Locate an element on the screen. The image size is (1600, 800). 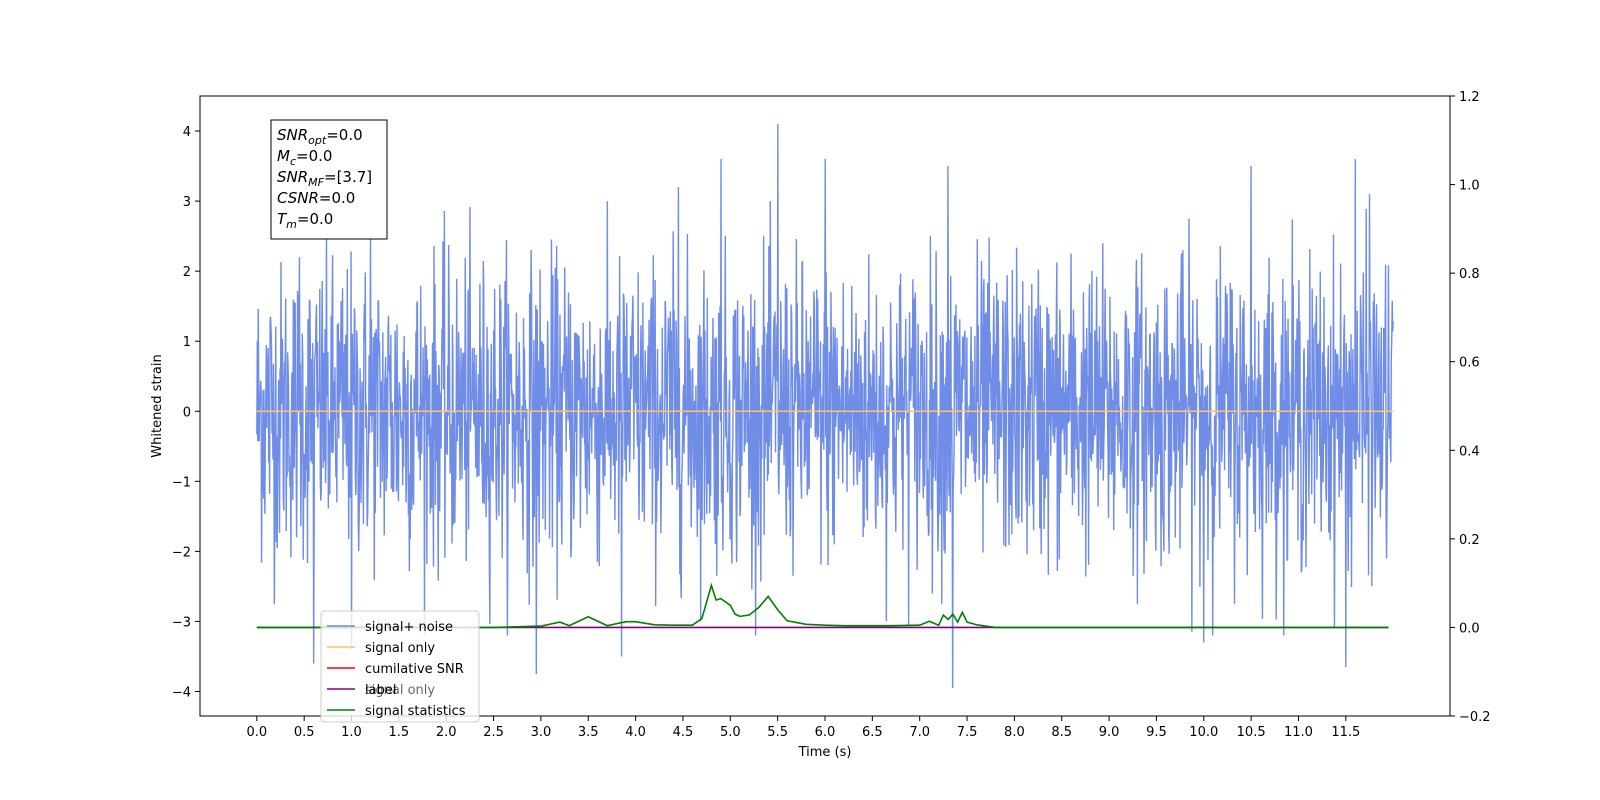
x-tick-label: 2.5 is located at coordinates (493, 732).